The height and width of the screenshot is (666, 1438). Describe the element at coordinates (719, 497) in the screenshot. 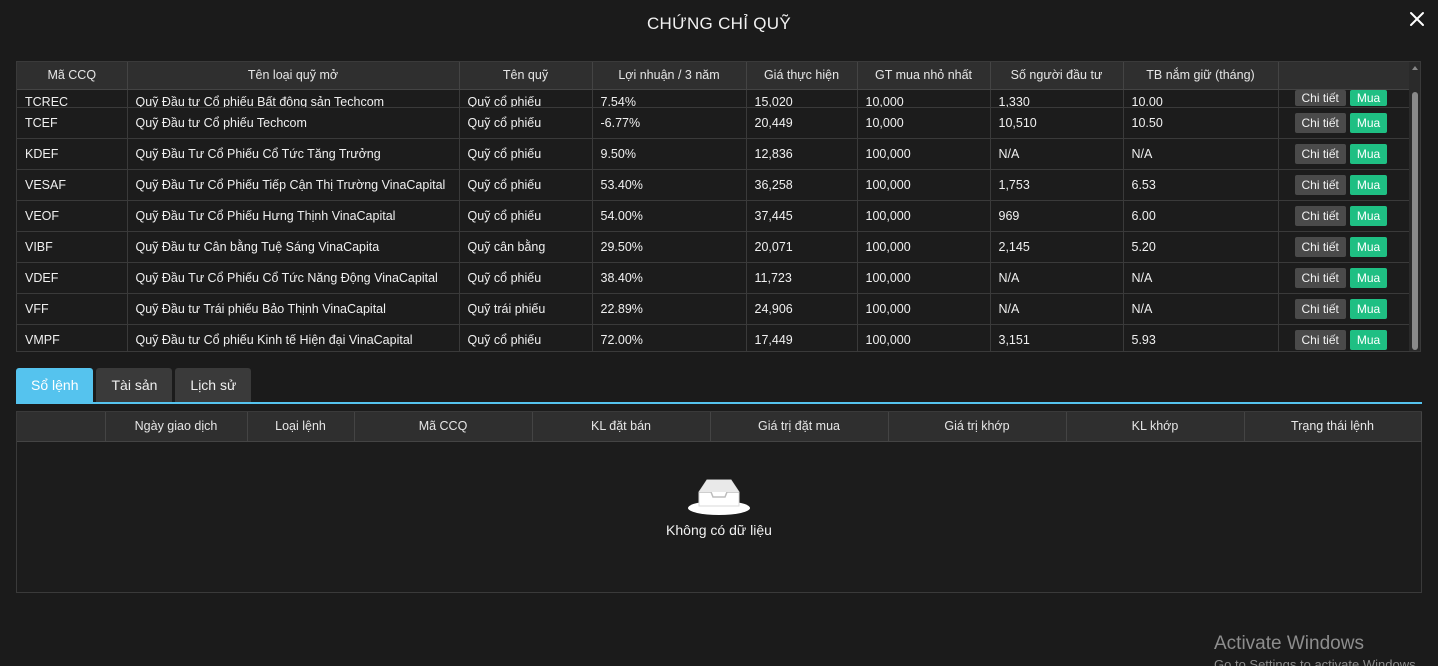

I see `empty-inbox-icon` at that location.